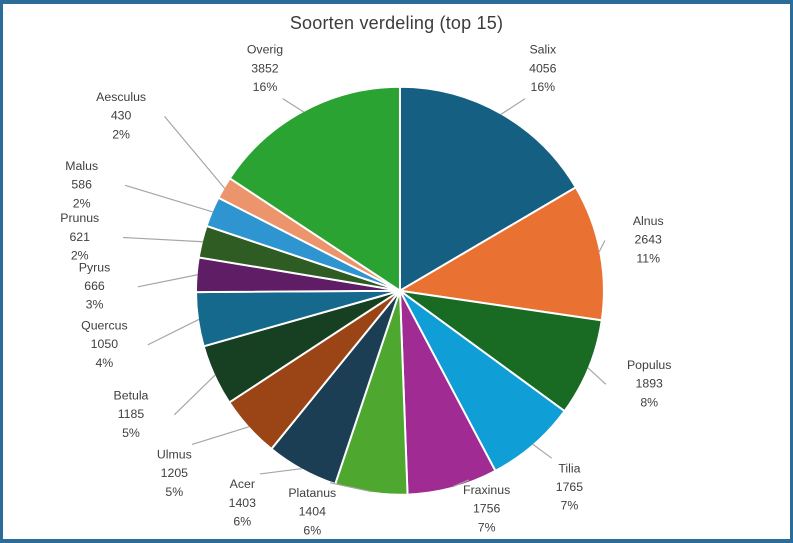 This screenshot has height=543, width=793. I want to click on pie-label-tilia-percent: 7%, so click(570, 506).